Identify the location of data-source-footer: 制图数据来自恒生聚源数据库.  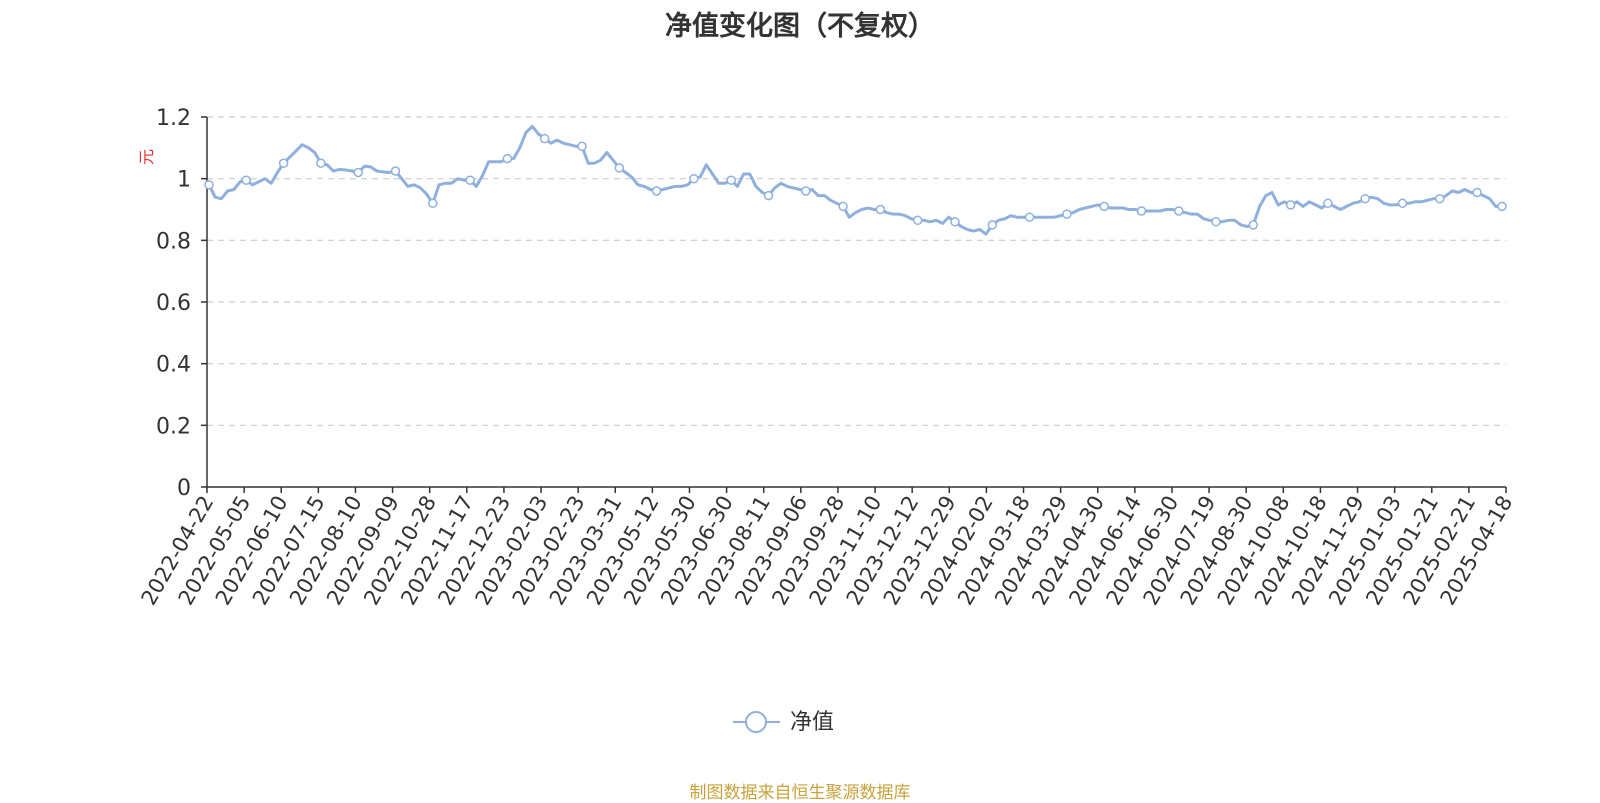
(800, 793).